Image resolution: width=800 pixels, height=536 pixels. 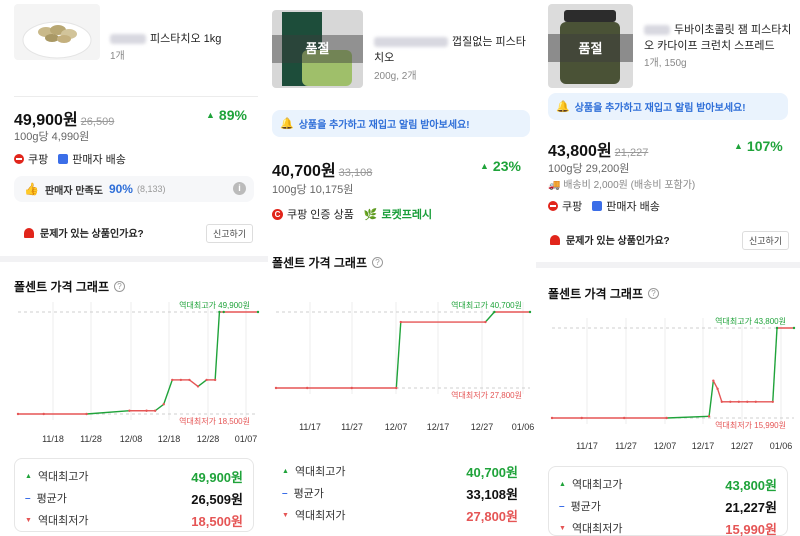 What do you see at coordinates (134, 495) in the screenshot?
I see `price-stats: ▲ 역대최고가 49,900원 – 평균가 26,509원 ▼ 역대최저가 18,500원` at bounding box center [134, 495].